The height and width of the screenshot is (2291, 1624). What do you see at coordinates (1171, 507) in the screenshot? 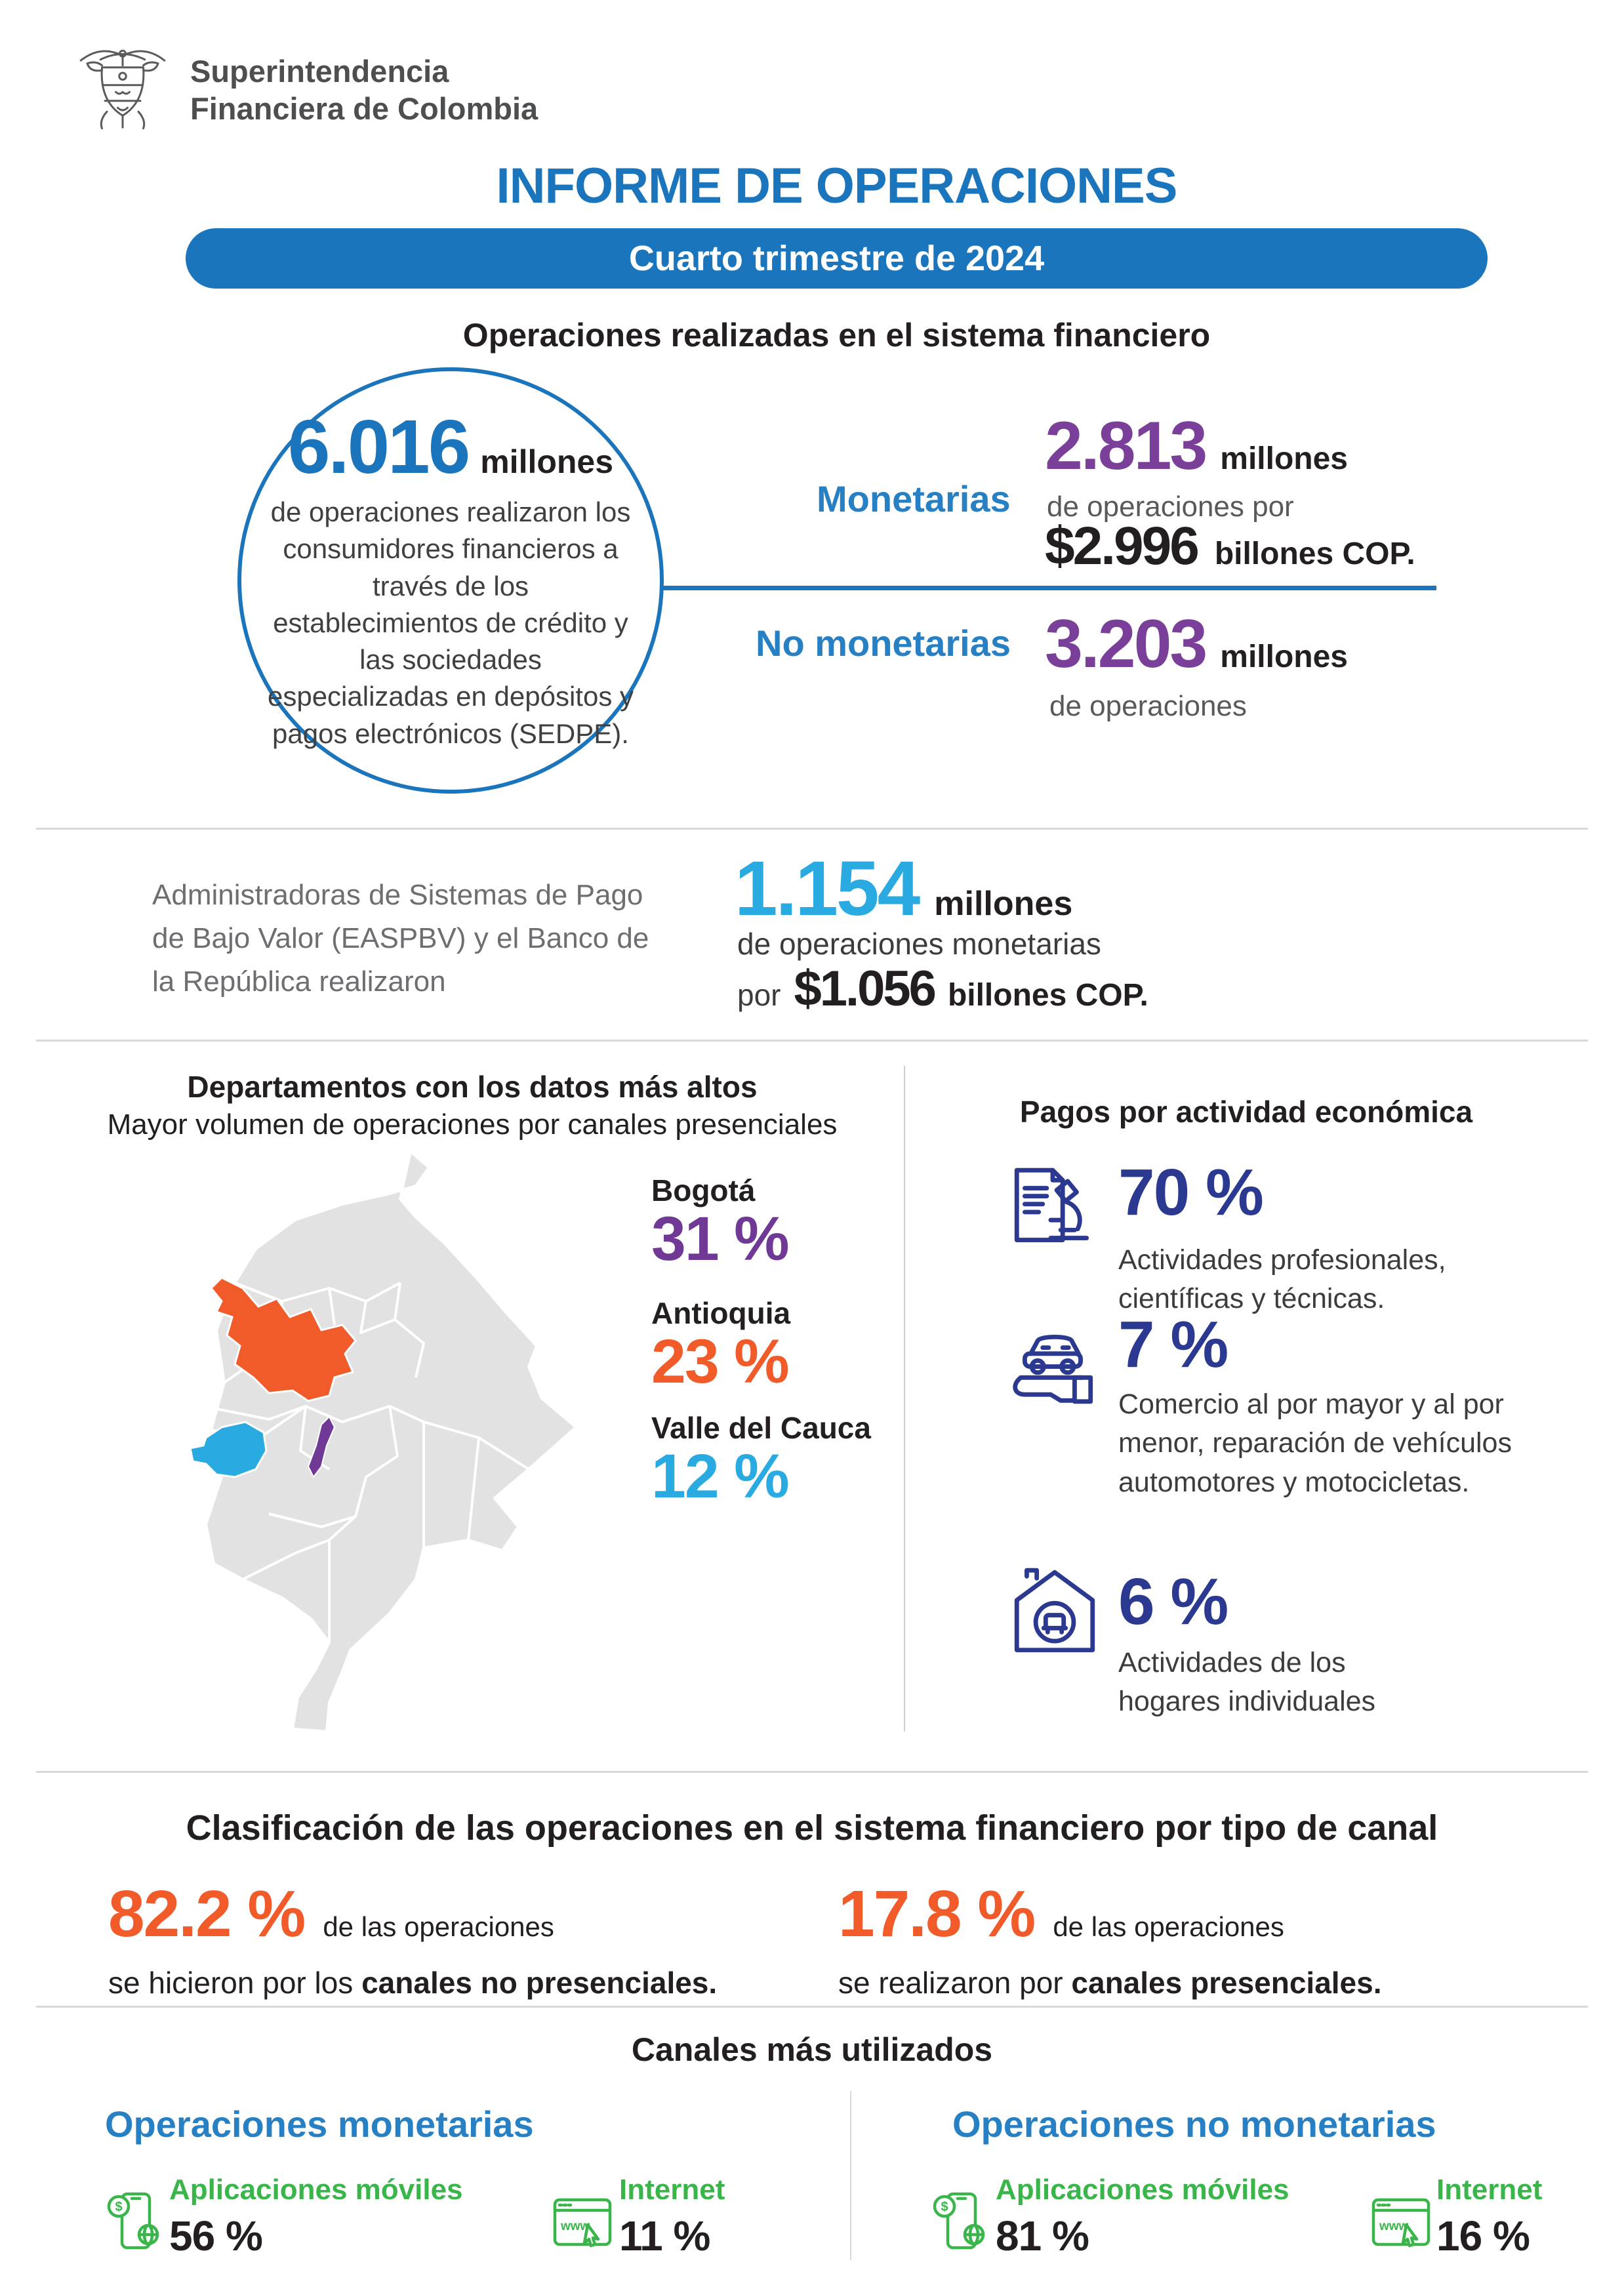
I see `monetary-desc: de operaciones por` at bounding box center [1171, 507].